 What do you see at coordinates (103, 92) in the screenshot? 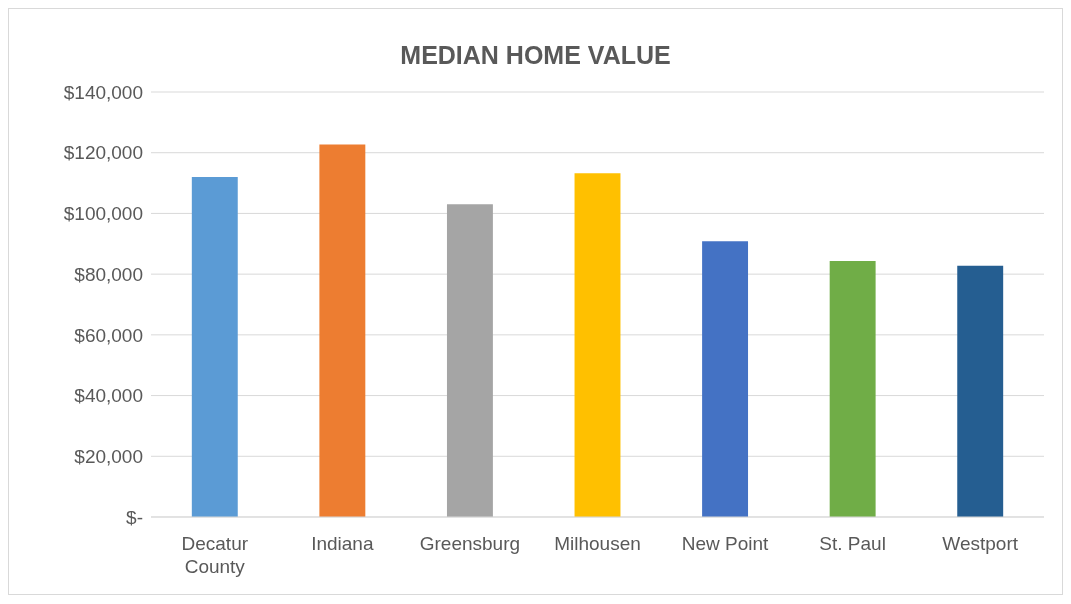
I see `y-tick-label: $140,000` at bounding box center [103, 92].